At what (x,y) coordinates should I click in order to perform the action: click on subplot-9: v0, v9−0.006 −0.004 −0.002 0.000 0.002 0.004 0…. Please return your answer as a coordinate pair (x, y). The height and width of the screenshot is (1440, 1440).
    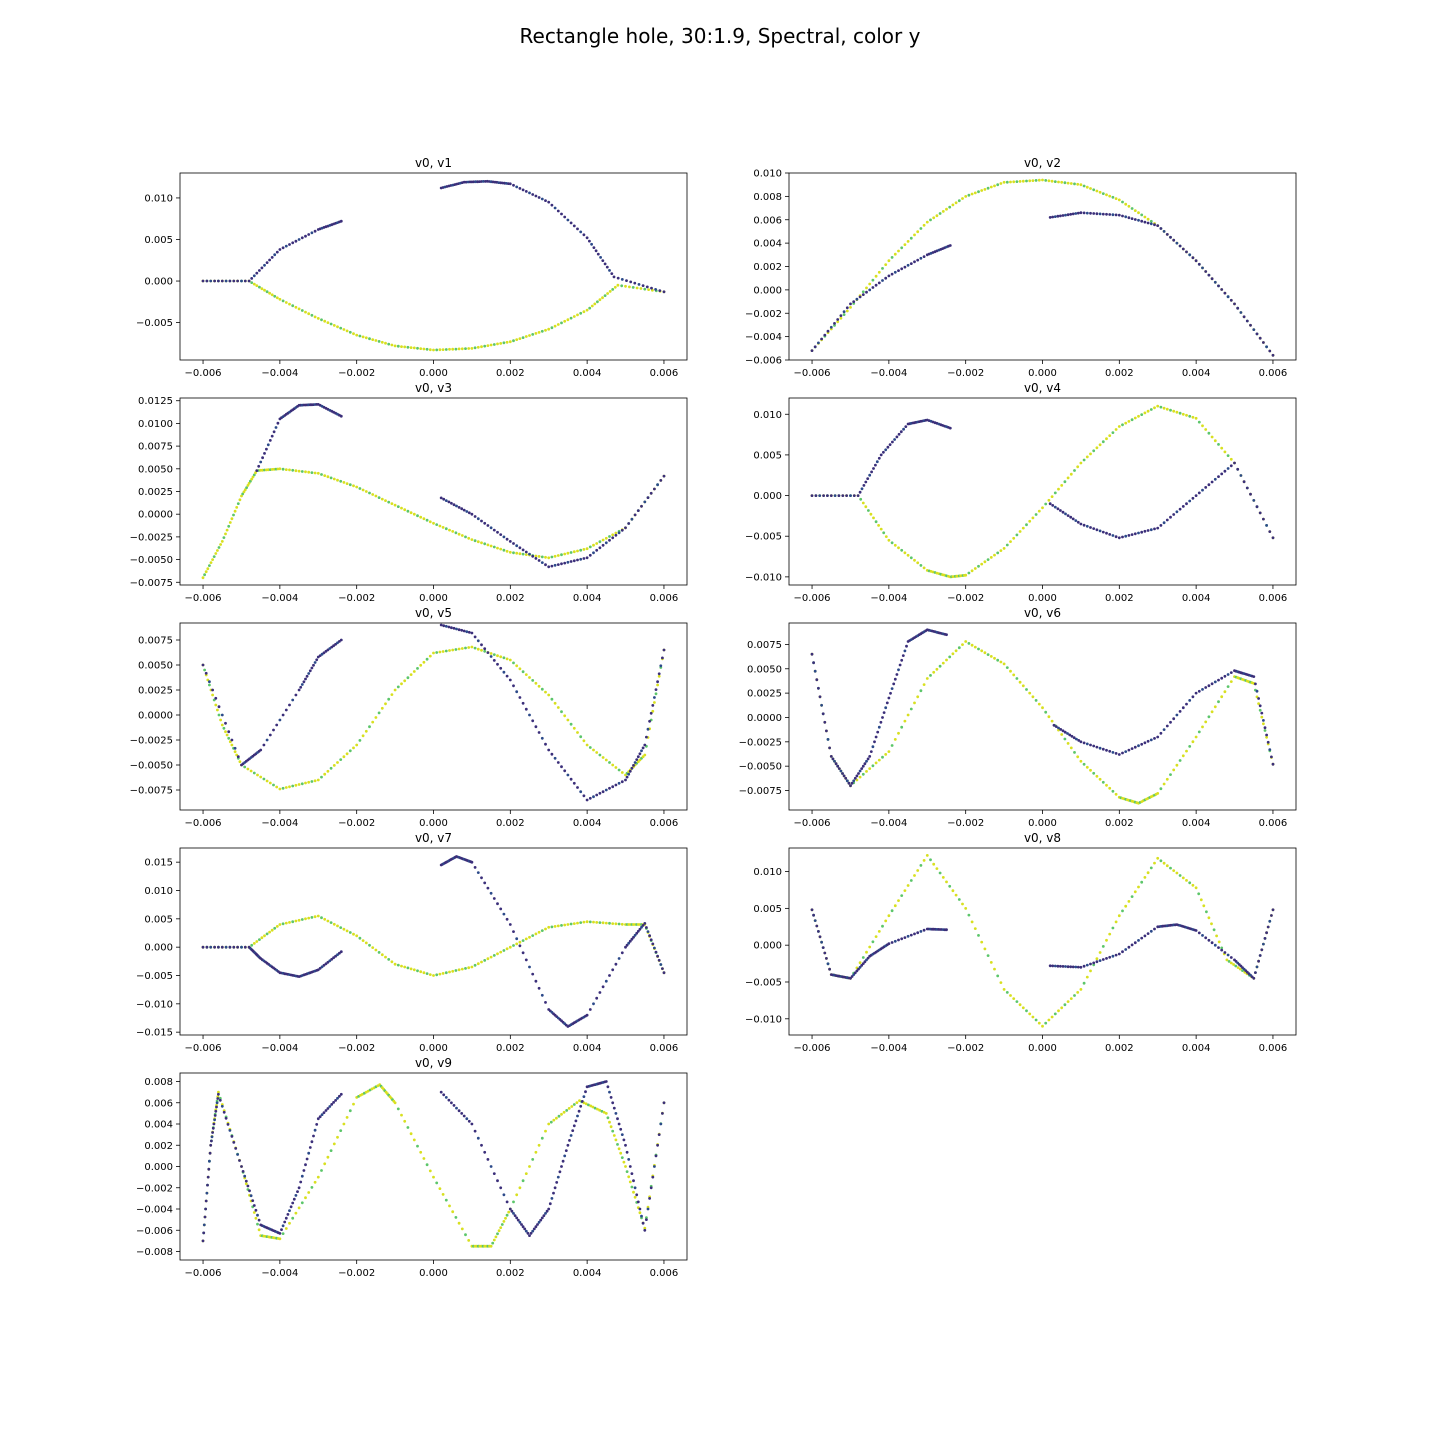
    Looking at the image, I should click on (412, 1167).